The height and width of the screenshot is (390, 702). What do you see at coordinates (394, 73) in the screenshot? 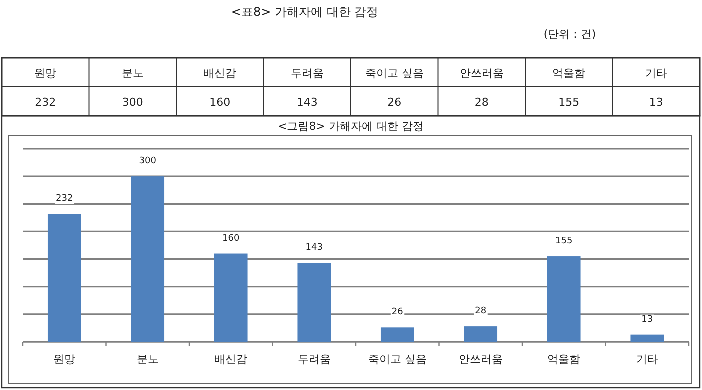
I see `category-label: 죽이고 싶음` at bounding box center [394, 73].